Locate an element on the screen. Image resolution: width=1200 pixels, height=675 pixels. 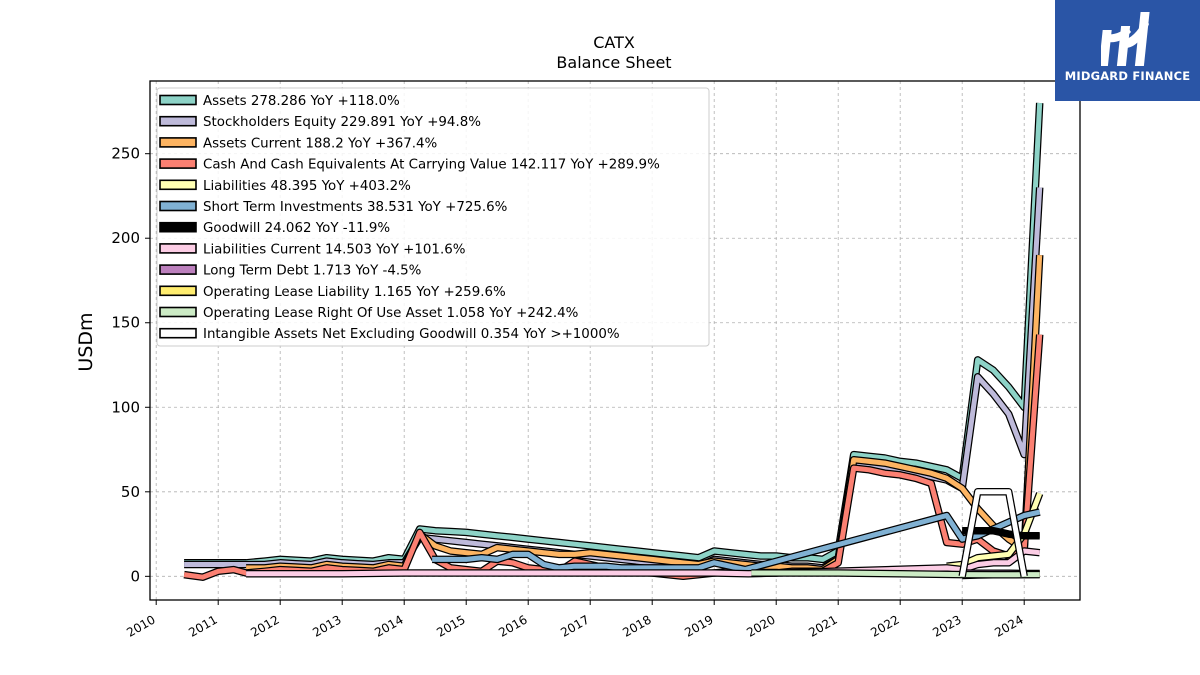
y-tick-label: 100 is located at coordinates (125, 407).